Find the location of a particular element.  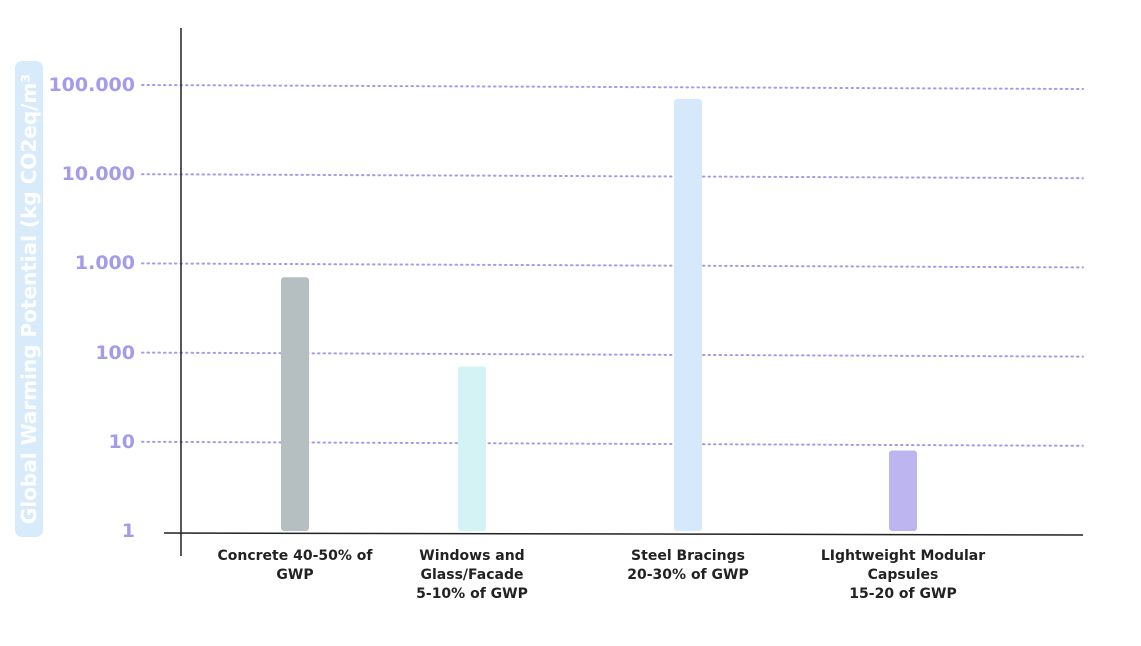

y-axis-label-background is located at coordinates (29, 299).